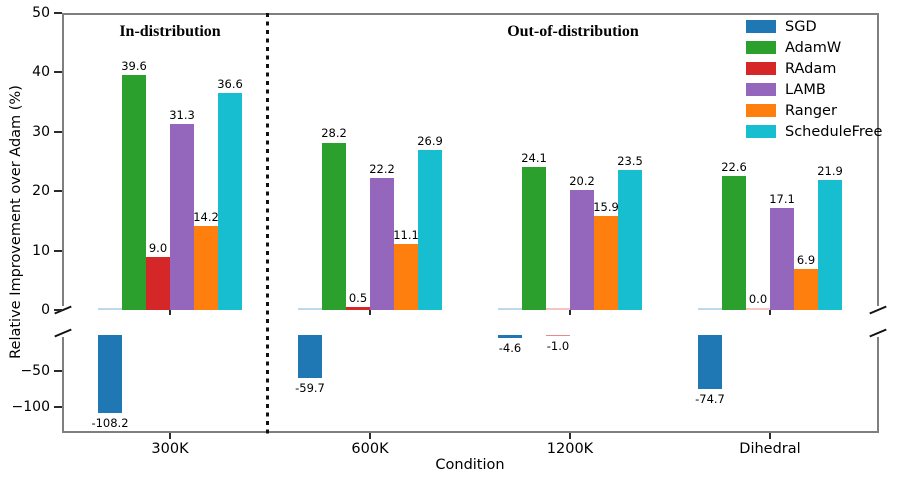  Describe the element at coordinates (806, 289) in the screenshot. I see `bar-ranger-dihedral` at that location.